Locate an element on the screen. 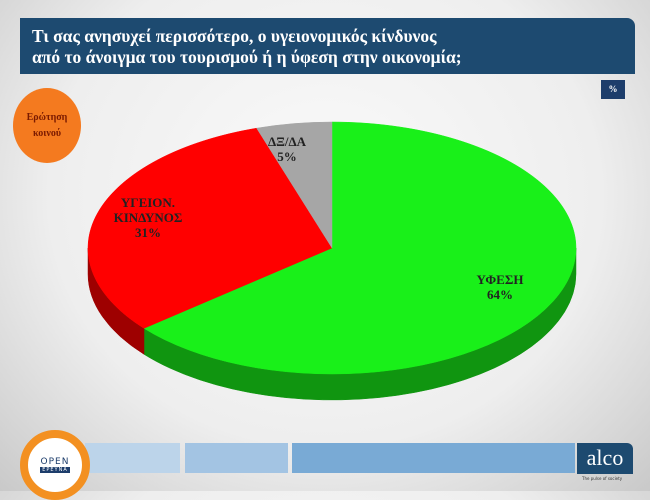 The height and width of the screenshot is (500, 650). label-health-risk-name: ΥΓΕΙΟΝ. ΚΙΝΔΥΝΟΣ is located at coordinates (148, 210).